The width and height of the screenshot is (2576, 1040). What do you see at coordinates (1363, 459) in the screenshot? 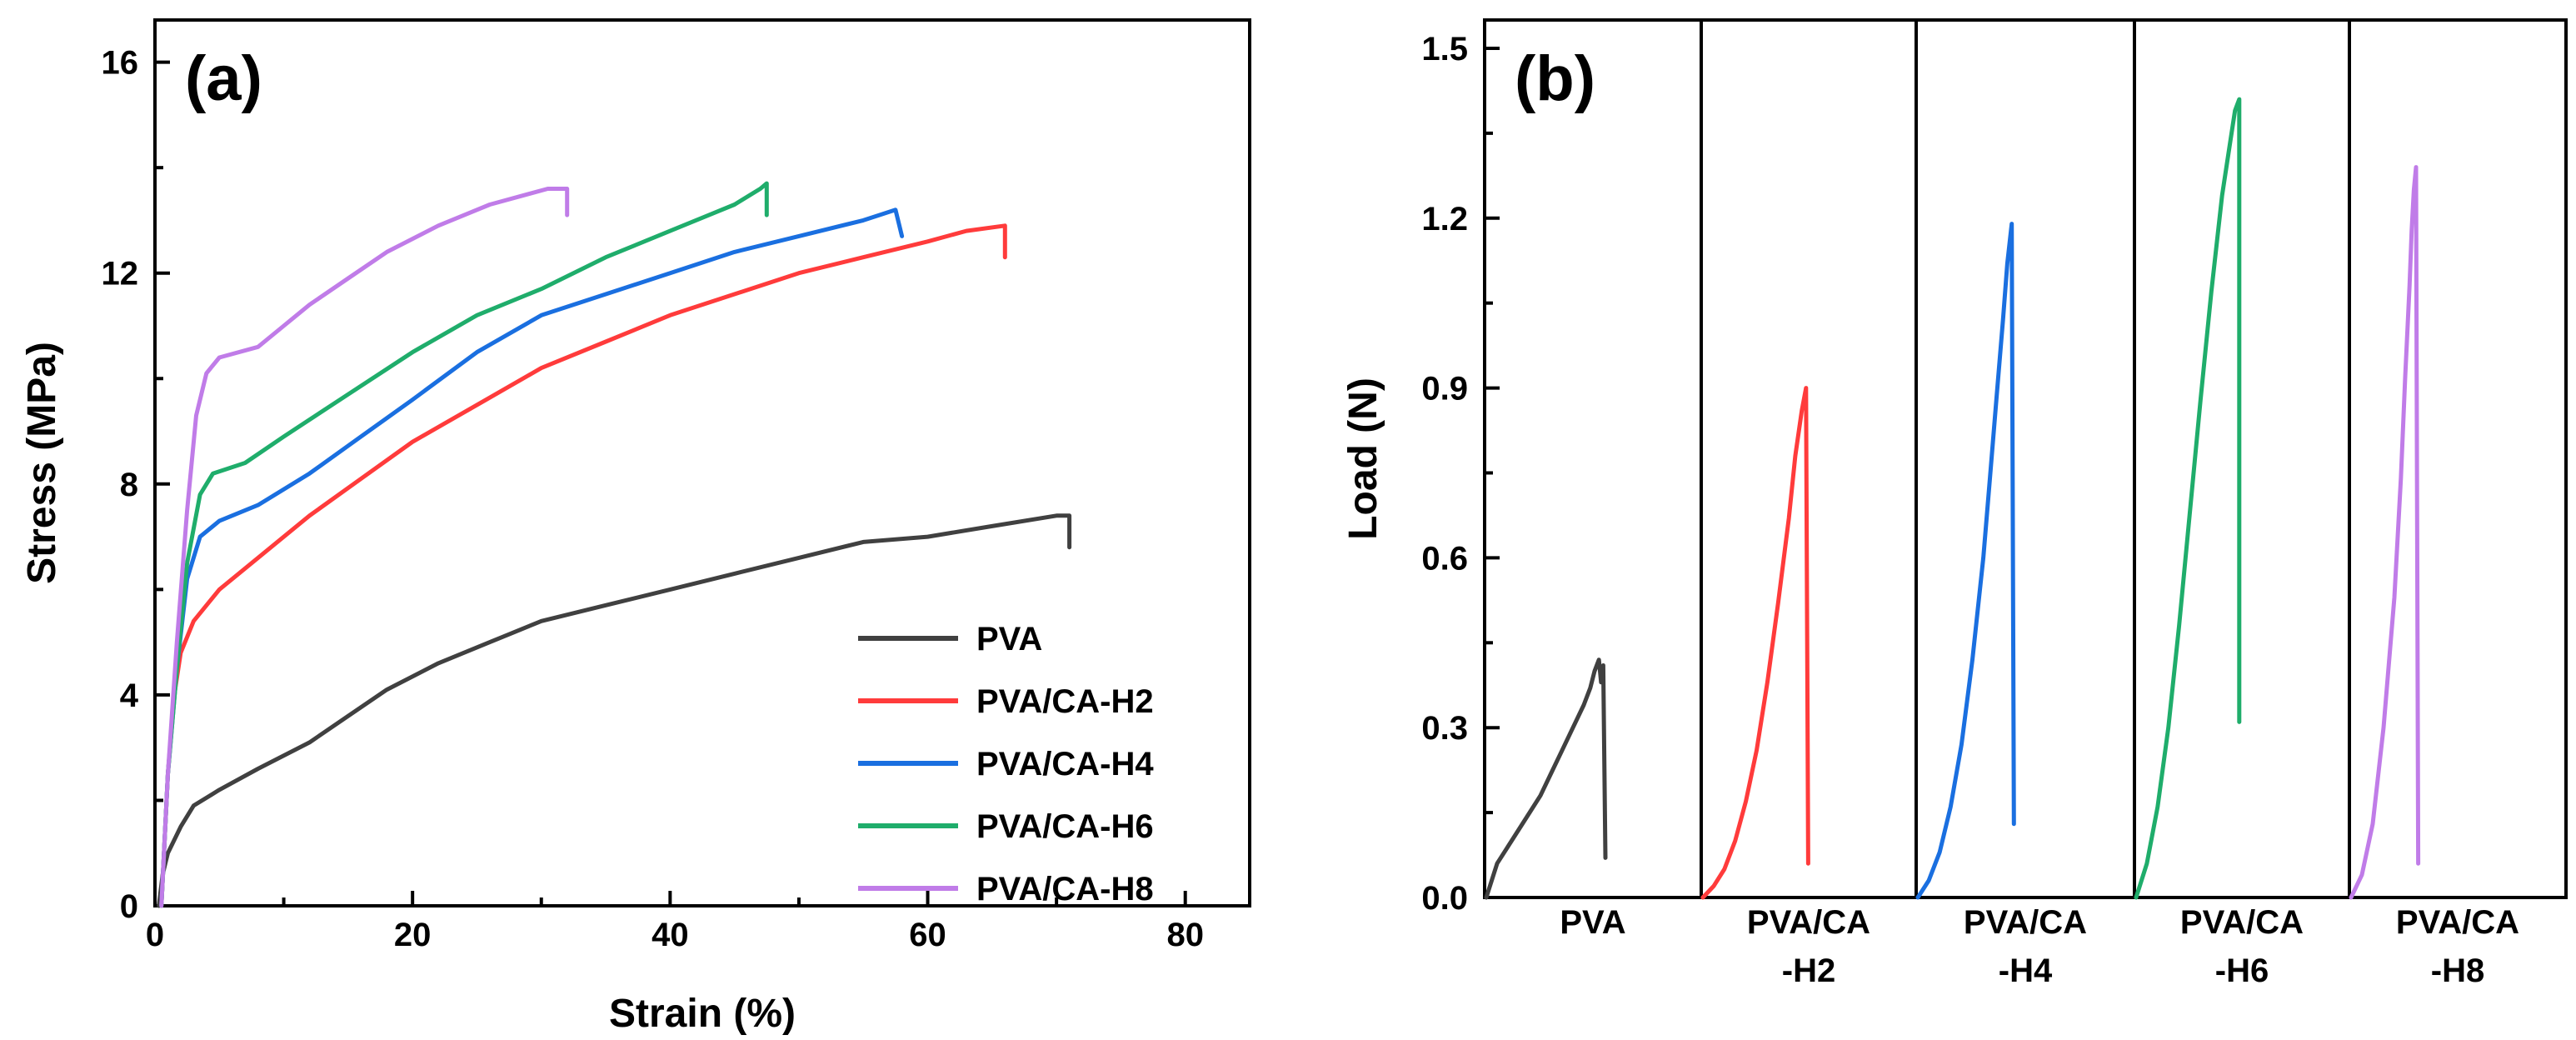
I see `y-axis-title-b: Load (N)` at bounding box center [1363, 459].